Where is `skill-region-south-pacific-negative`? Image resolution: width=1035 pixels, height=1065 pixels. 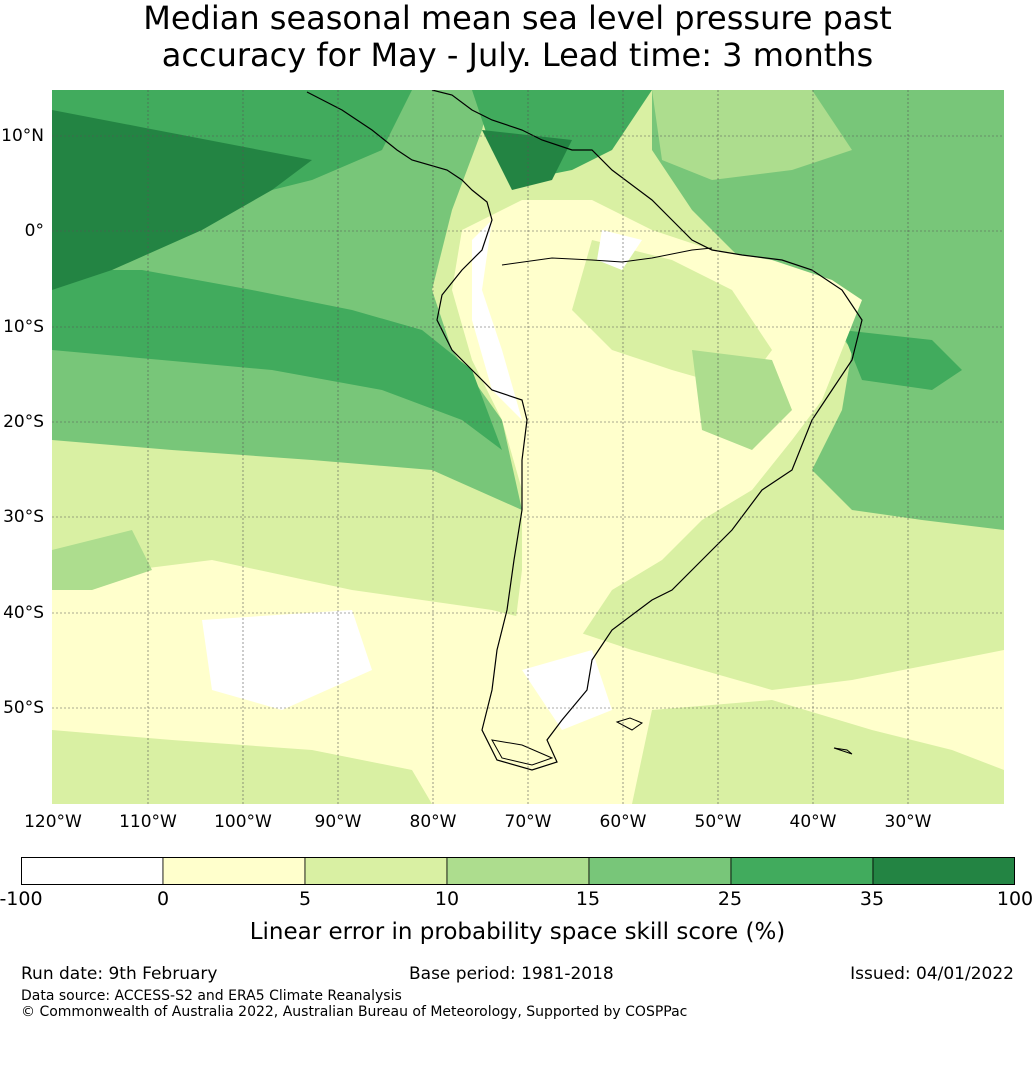
skill-region-south-pacific-negative is located at coordinates (287, 660).